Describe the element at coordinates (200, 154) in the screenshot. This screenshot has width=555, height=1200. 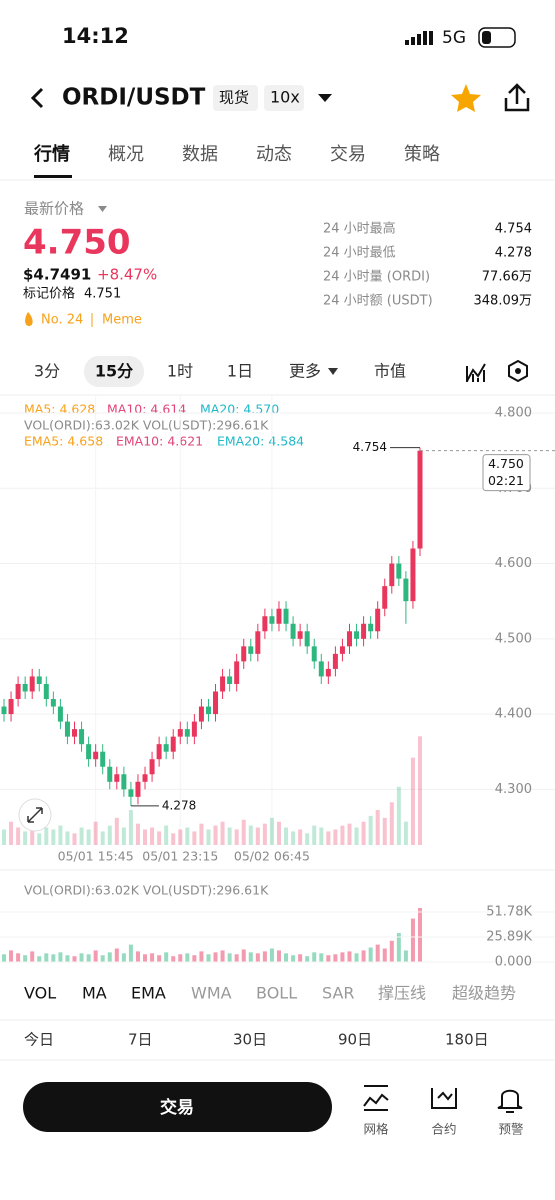
I see `tab: 数据` at that location.